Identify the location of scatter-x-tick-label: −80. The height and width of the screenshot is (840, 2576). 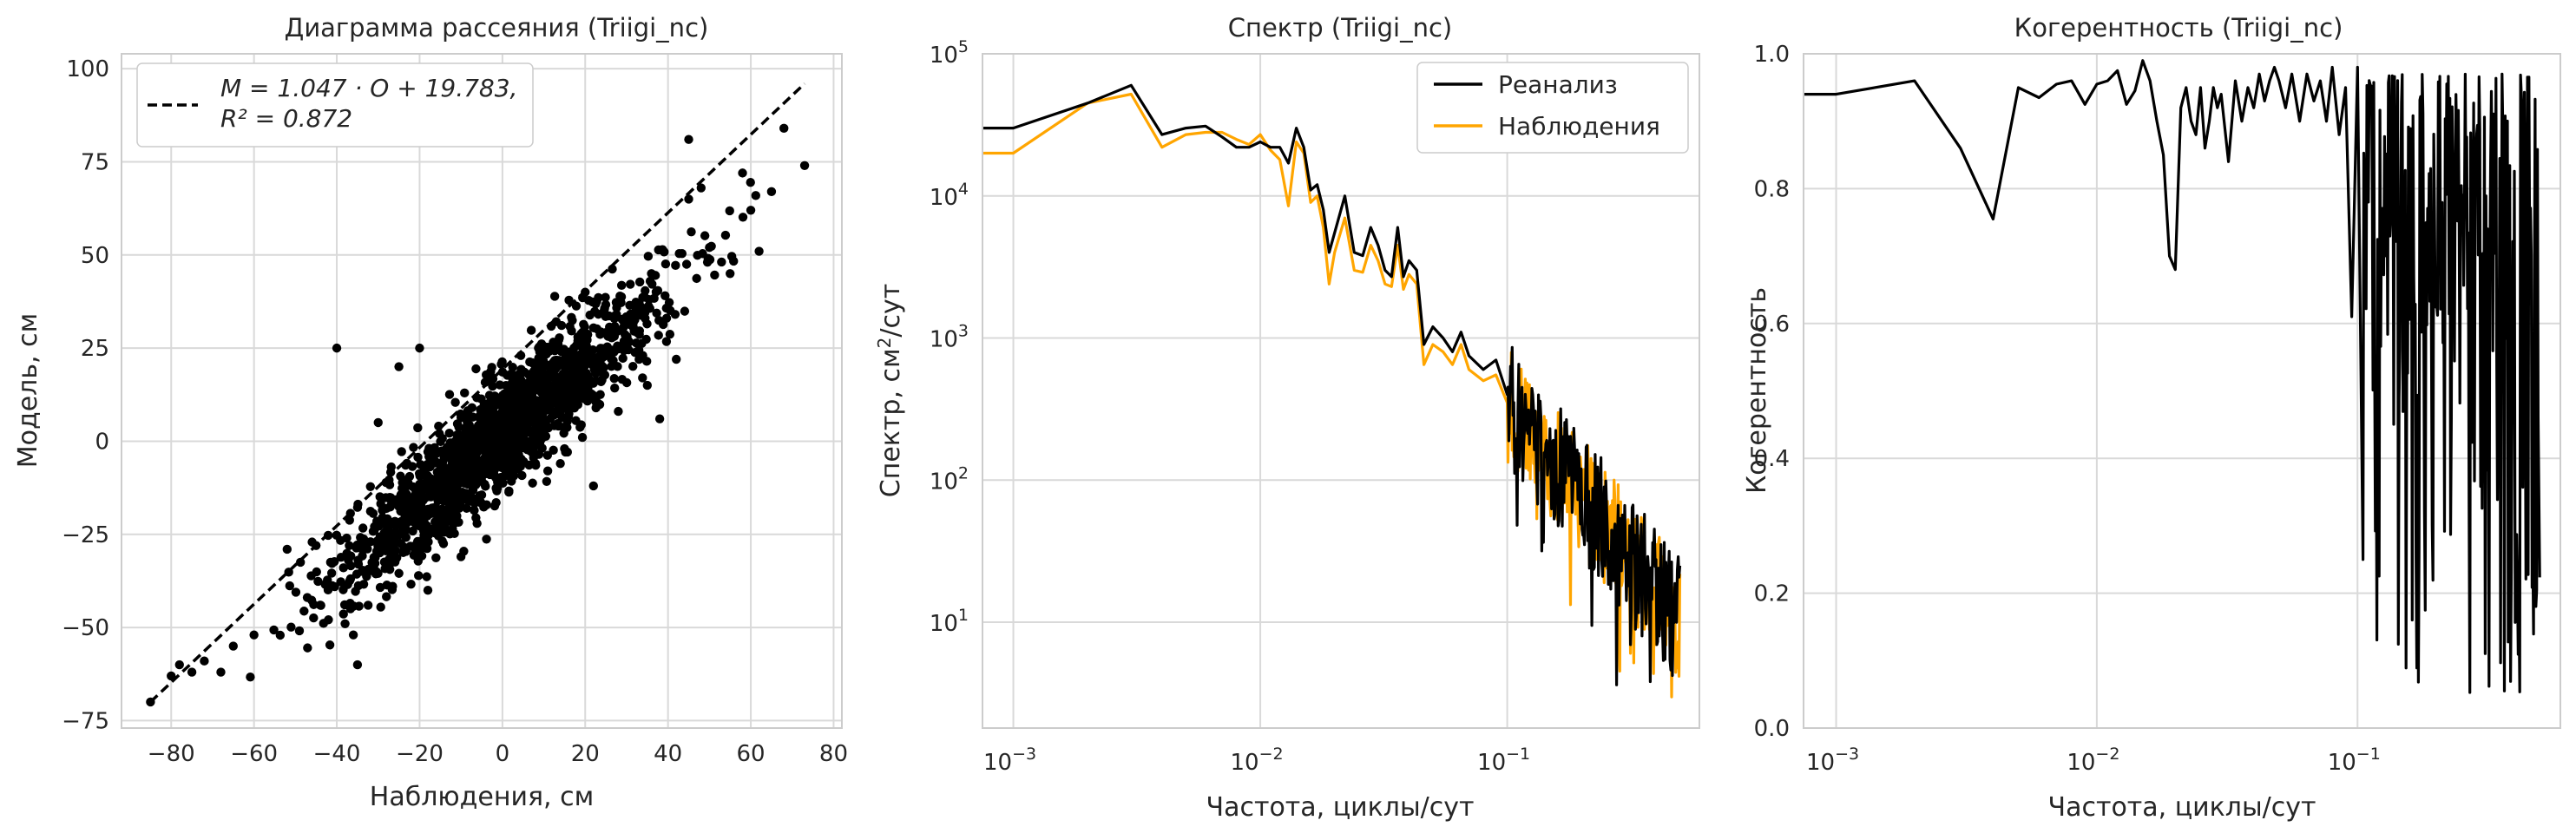
(171, 754).